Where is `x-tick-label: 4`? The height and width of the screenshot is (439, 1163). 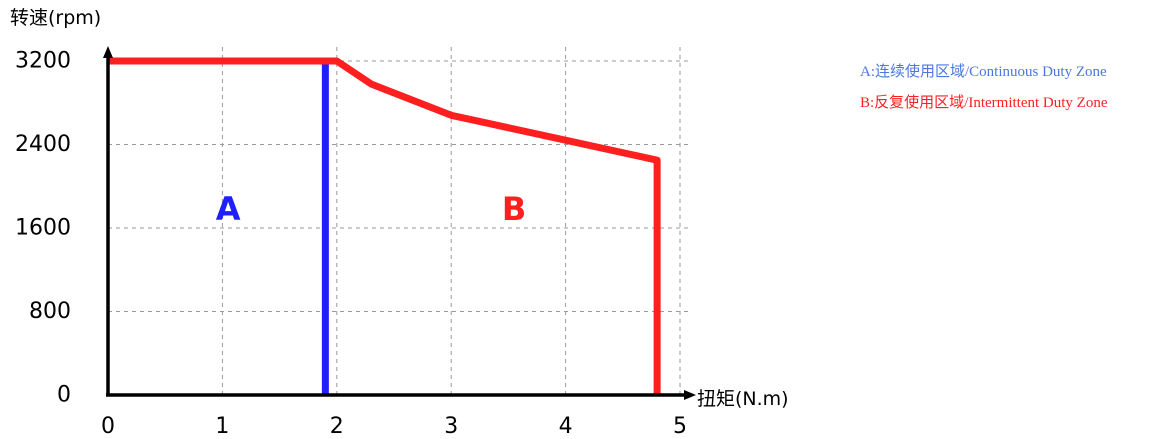
x-tick-label: 4 is located at coordinates (566, 426).